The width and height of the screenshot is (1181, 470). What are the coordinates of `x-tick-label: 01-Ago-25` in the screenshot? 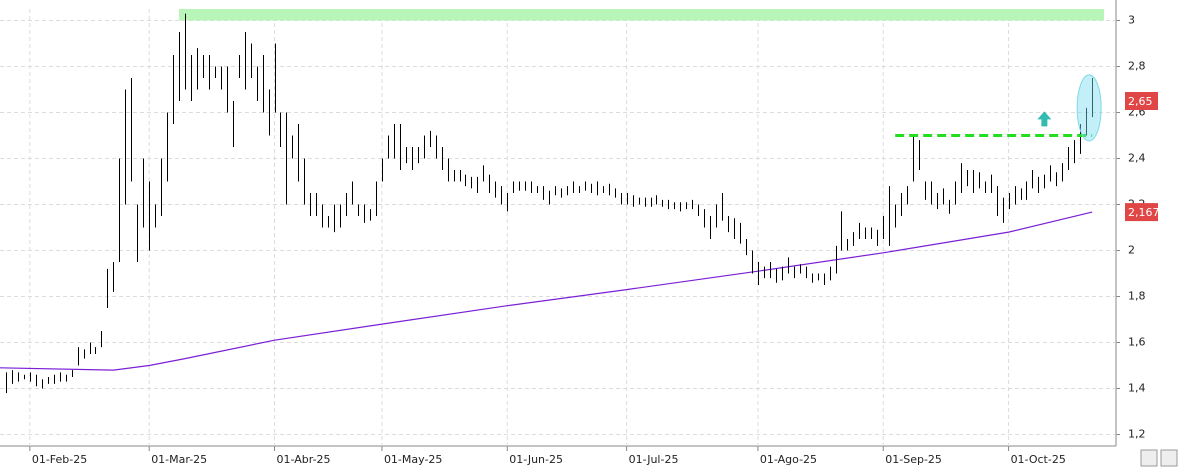 It's located at (788, 459).